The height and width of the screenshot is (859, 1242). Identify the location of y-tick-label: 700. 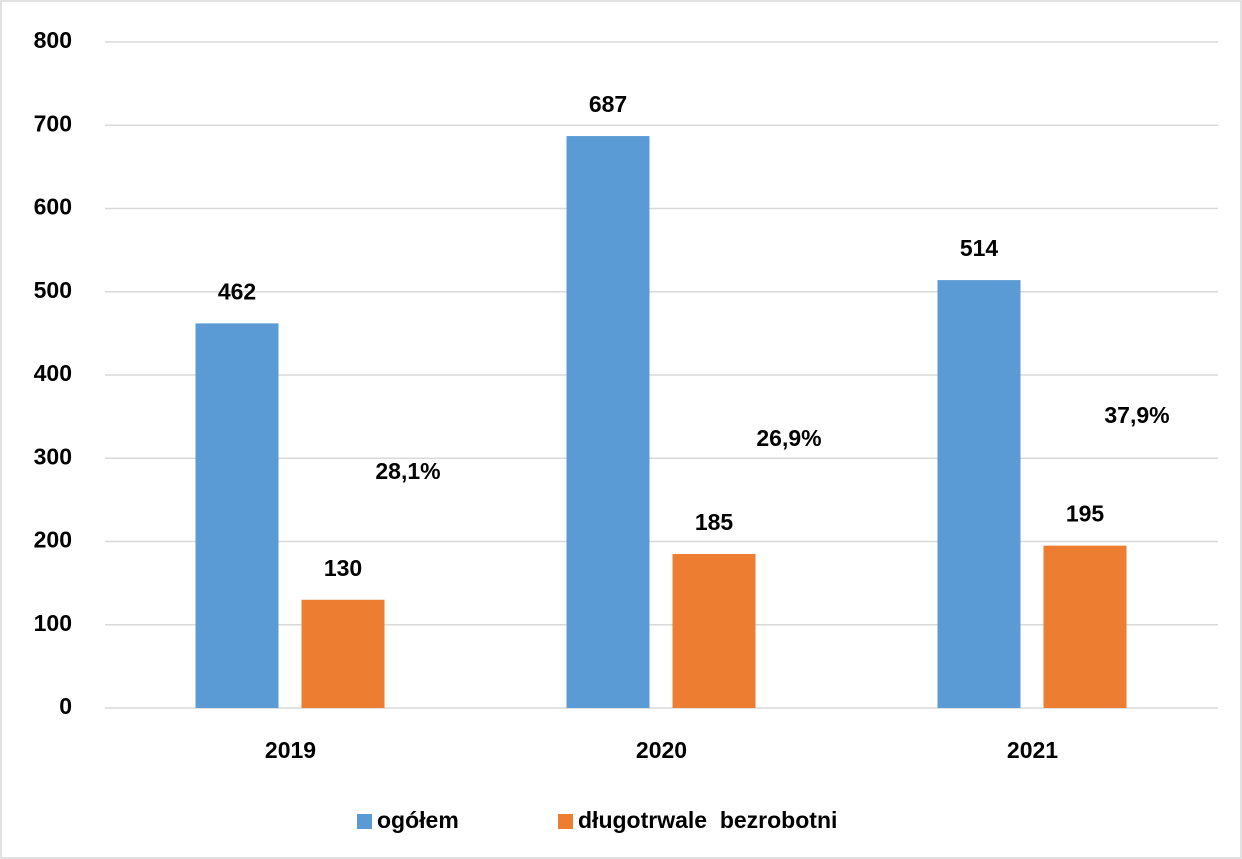
(53, 123).